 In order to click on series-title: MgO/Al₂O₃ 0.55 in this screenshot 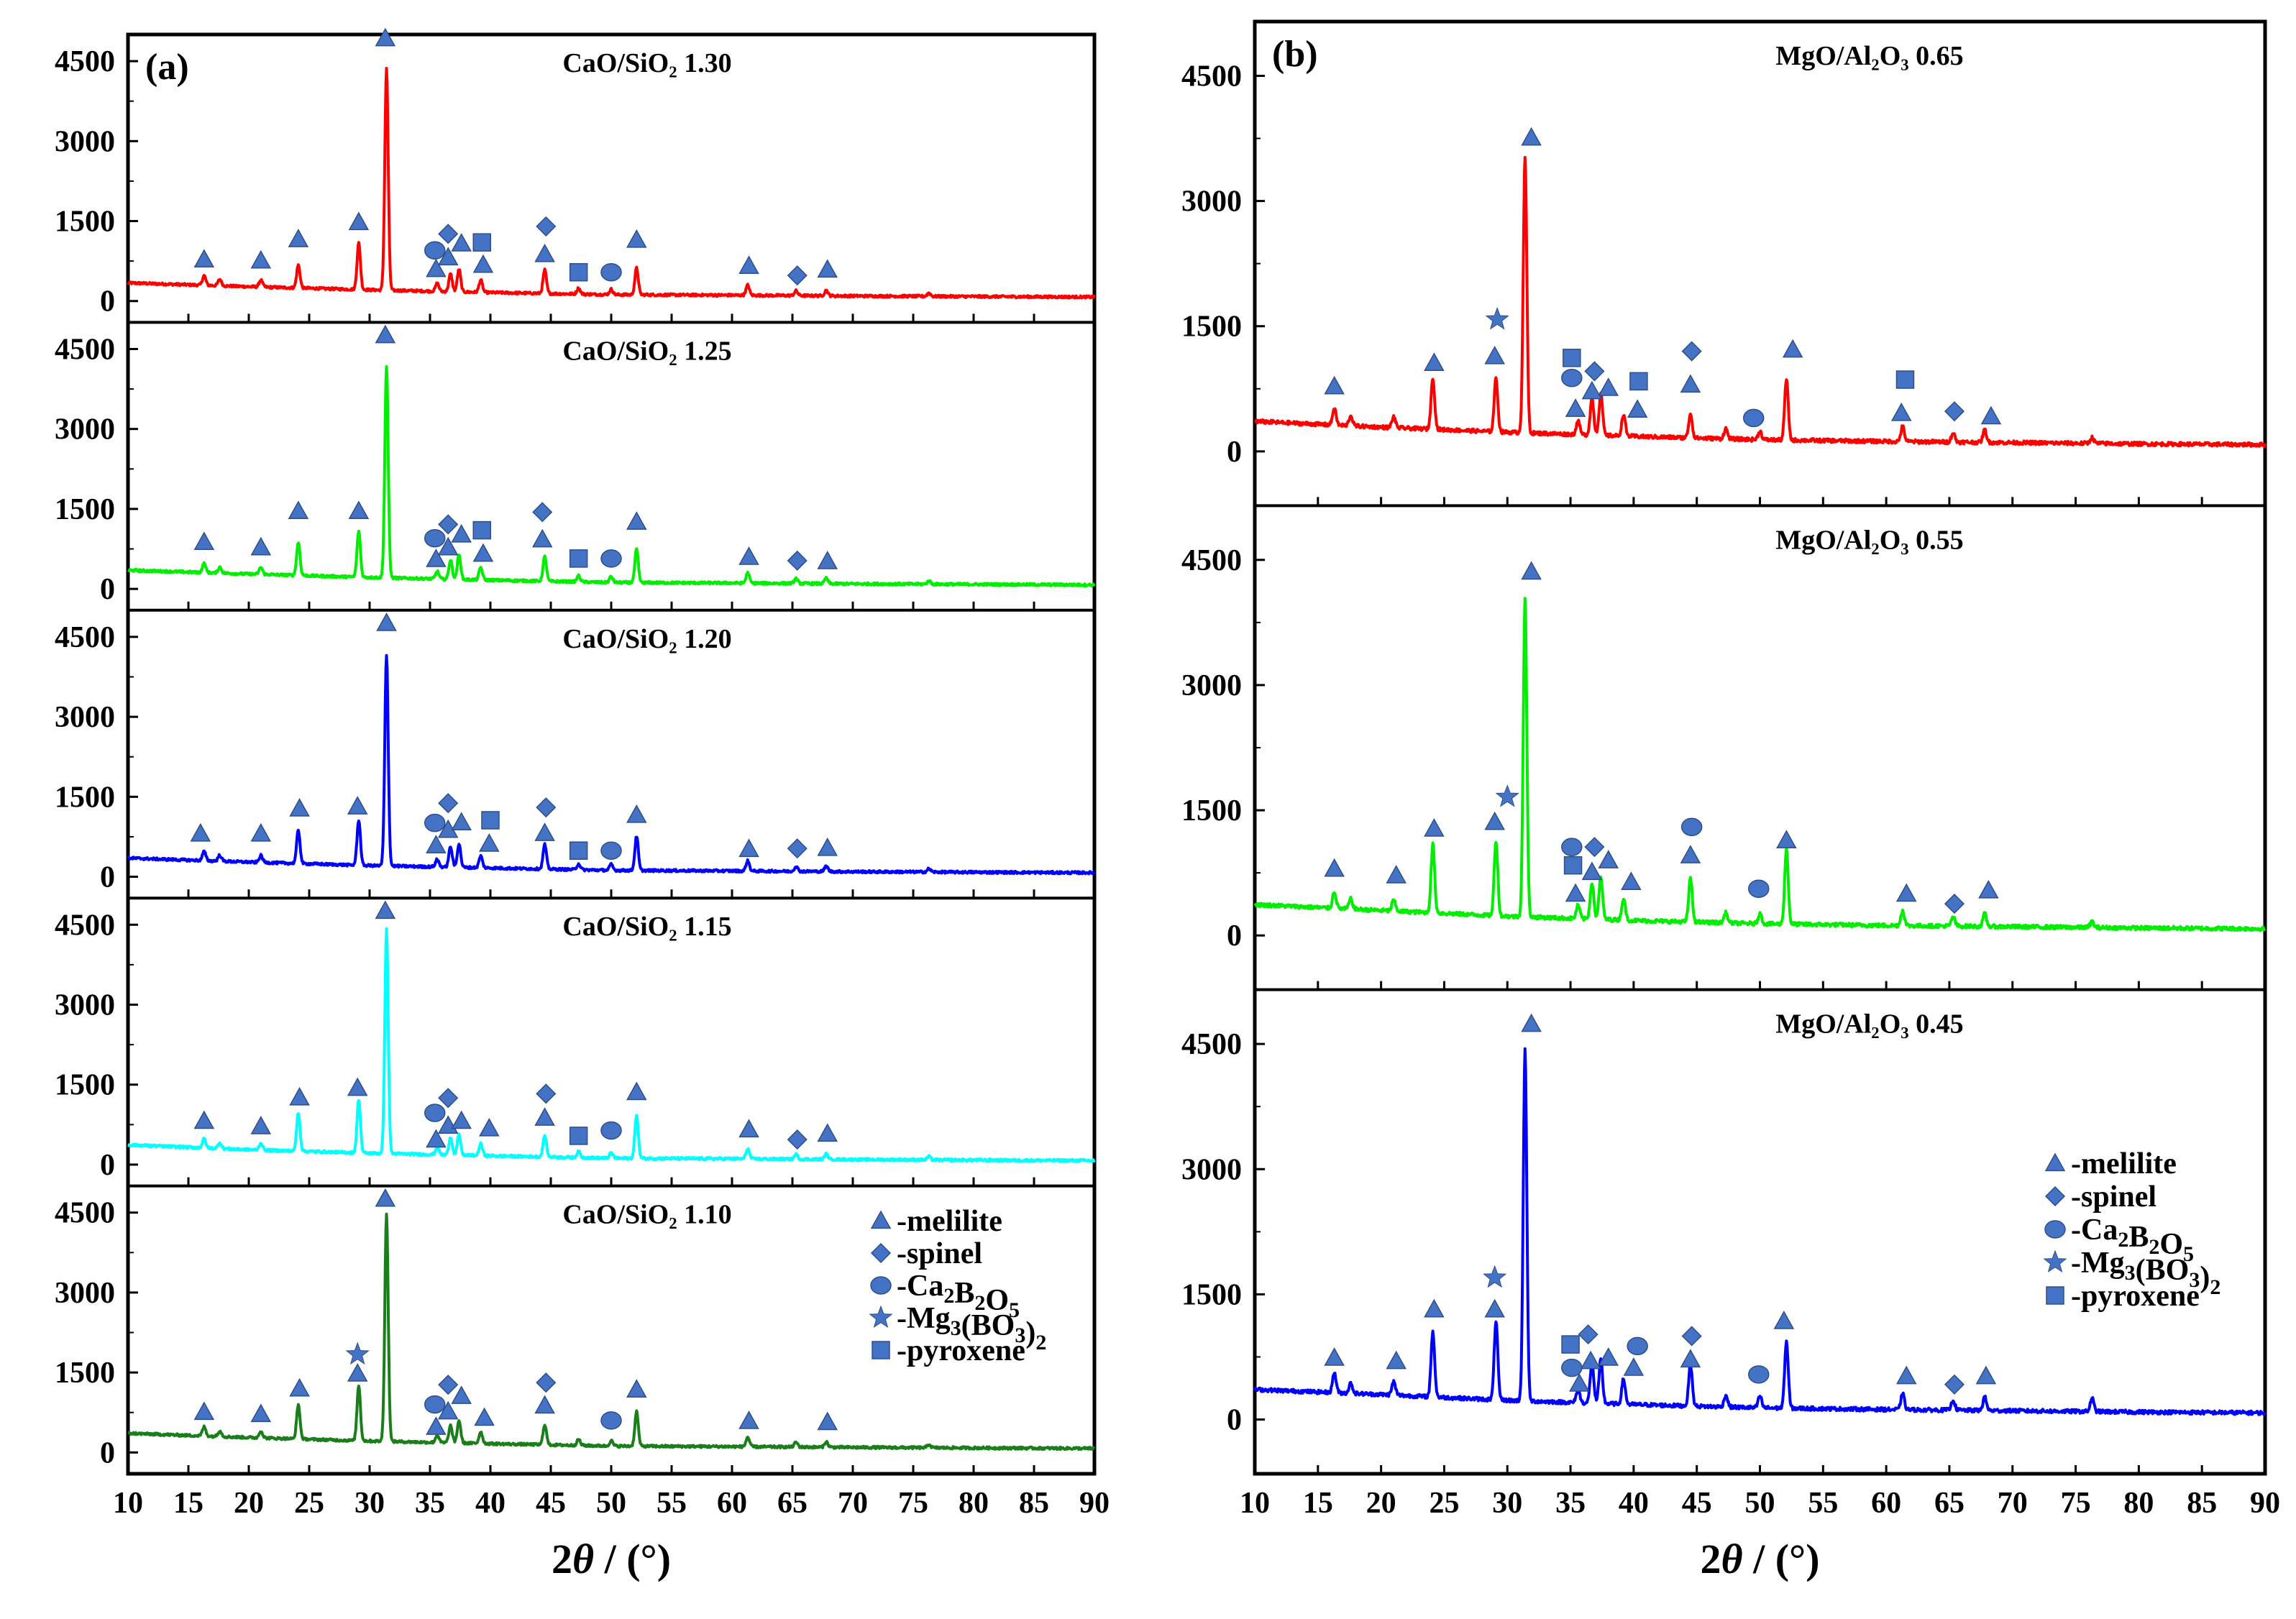, I will do `click(1869, 540)`.